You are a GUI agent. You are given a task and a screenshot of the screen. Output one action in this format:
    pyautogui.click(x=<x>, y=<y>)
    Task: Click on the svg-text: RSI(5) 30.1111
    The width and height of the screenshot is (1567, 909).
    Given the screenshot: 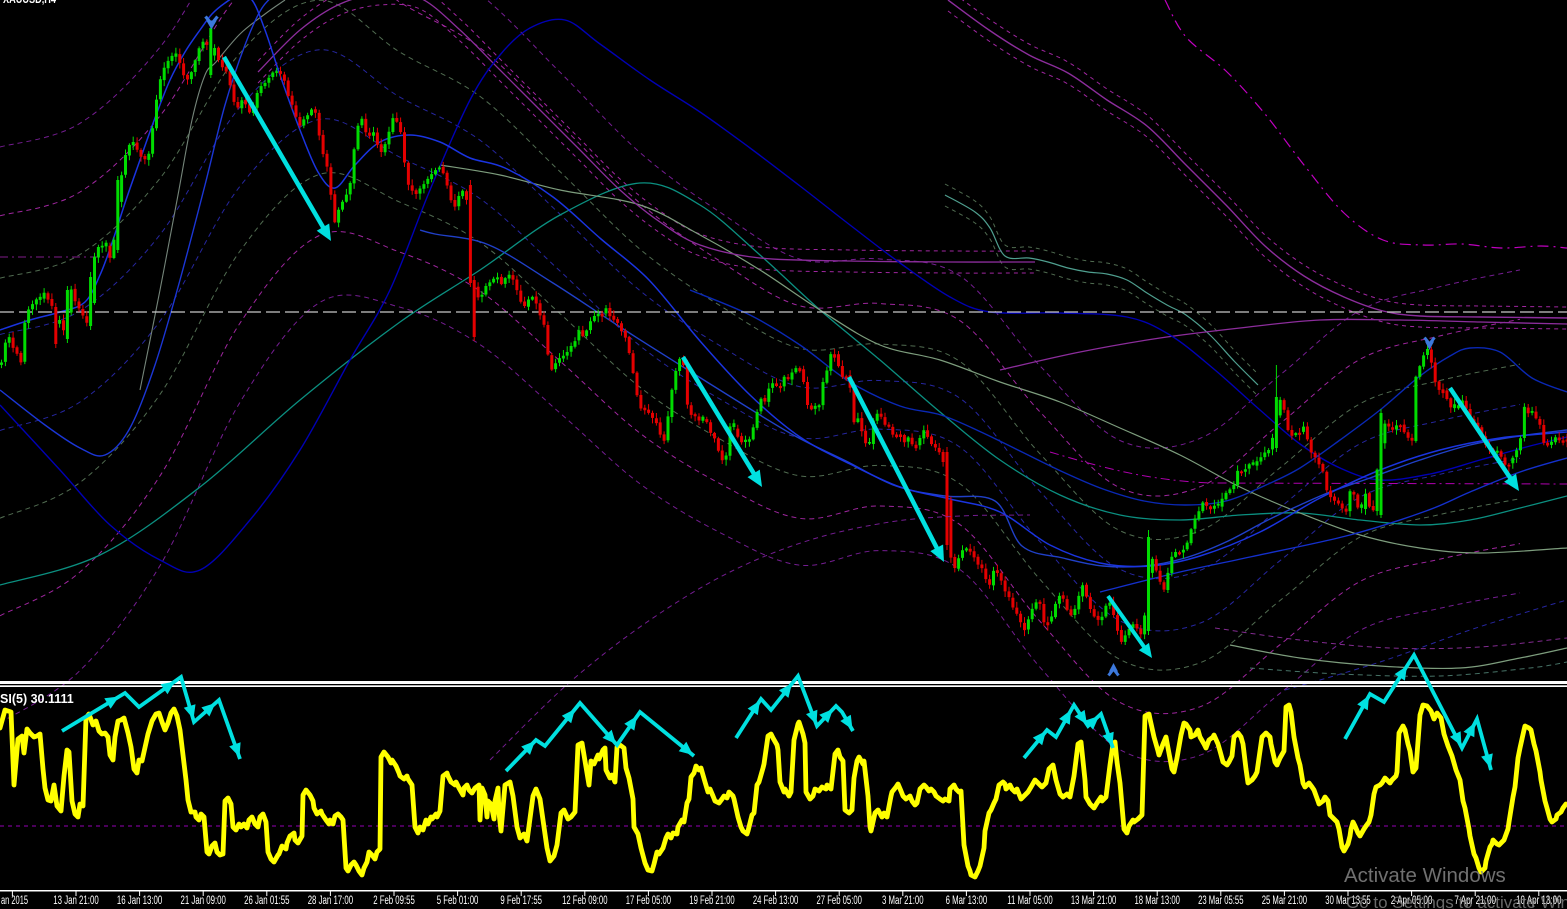 What is the action you would take?
    pyautogui.click(x=37, y=699)
    